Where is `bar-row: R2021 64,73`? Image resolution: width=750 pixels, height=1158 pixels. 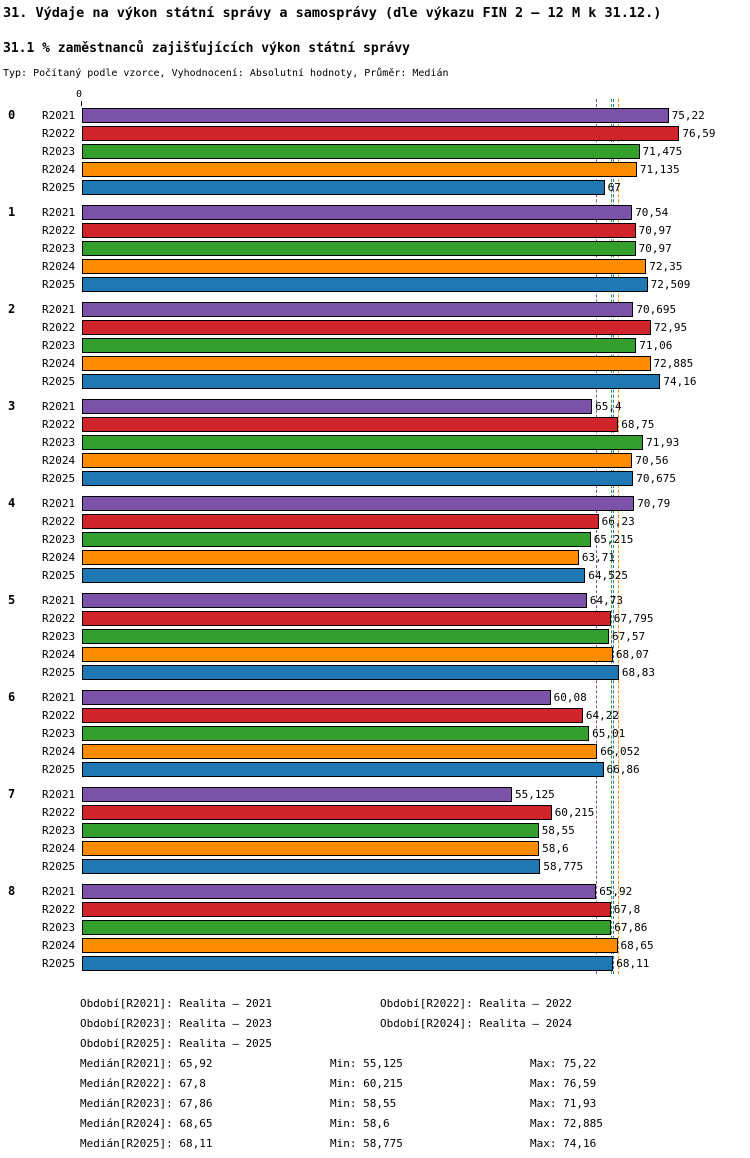
bar-row: R2021 64,73 is located at coordinates (375, 600).